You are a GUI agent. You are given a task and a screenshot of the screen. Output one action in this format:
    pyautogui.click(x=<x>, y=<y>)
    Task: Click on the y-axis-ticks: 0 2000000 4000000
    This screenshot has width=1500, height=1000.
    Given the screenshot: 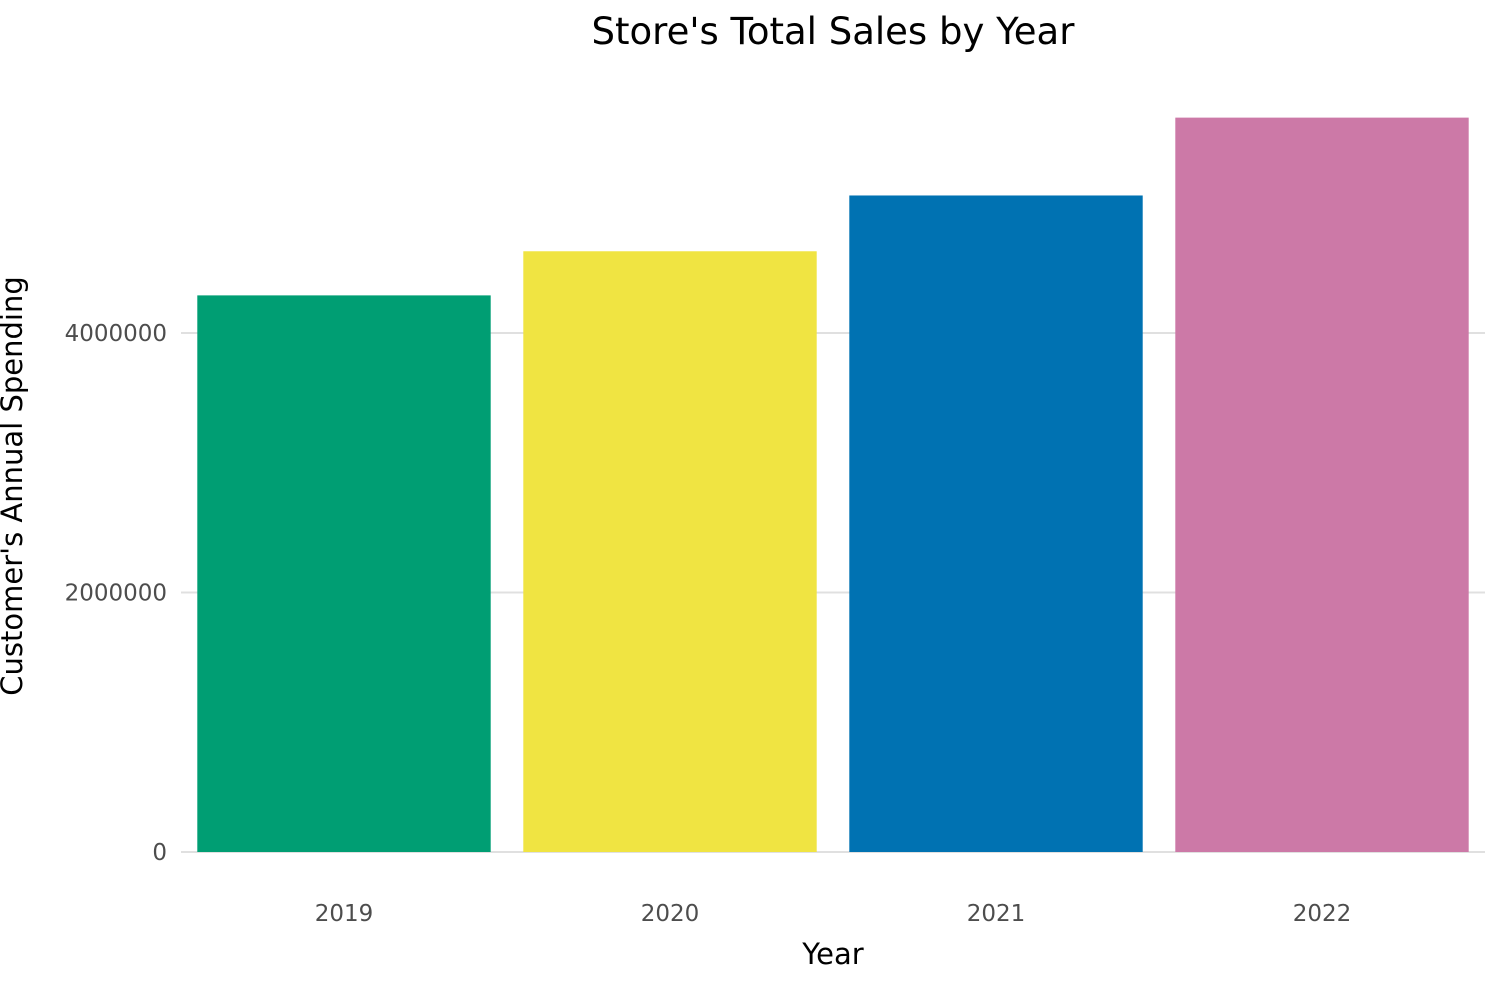 What is the action you would take?
    pyautogui.click(x=116, y=593)
    